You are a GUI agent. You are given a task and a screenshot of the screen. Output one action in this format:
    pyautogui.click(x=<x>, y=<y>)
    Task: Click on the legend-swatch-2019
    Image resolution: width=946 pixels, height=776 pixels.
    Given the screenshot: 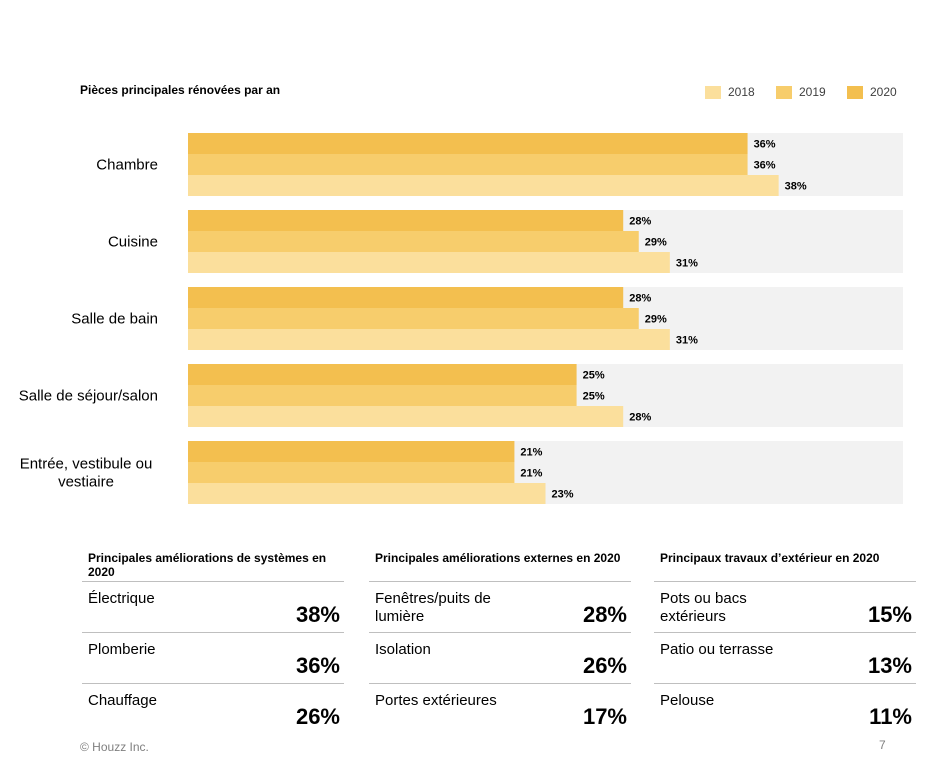 What is the action you would take?
    pyautogui.click(x=784, y=92)
    